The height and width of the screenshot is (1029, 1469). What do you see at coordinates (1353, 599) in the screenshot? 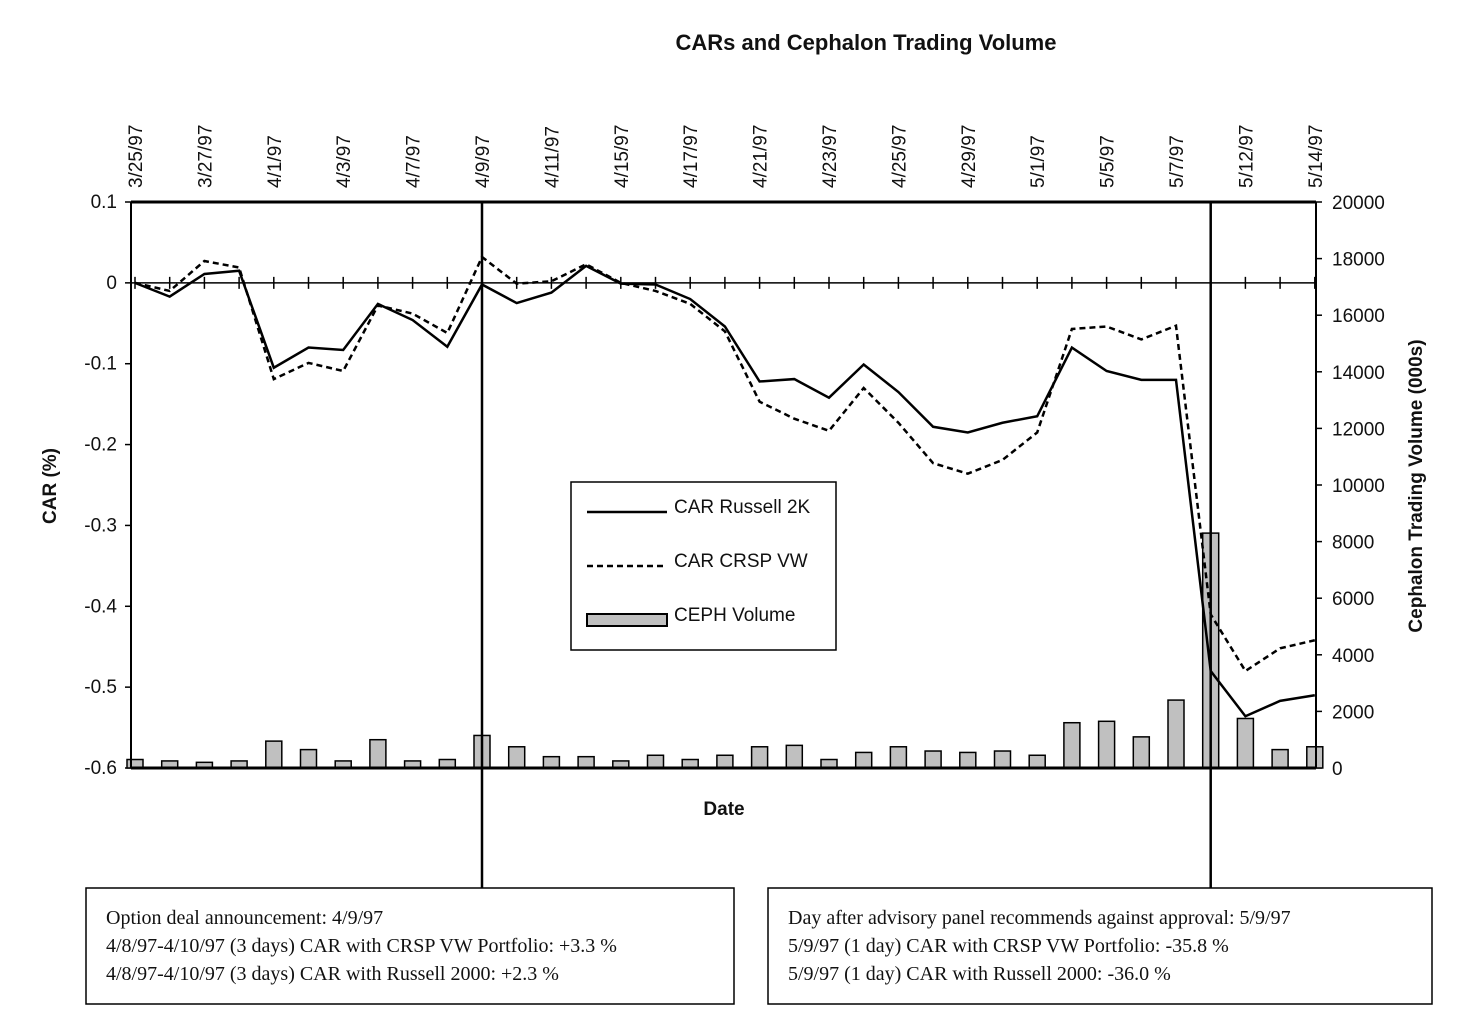
I see `y2-tick-label: 6000` at bounding box center [1353, 599].